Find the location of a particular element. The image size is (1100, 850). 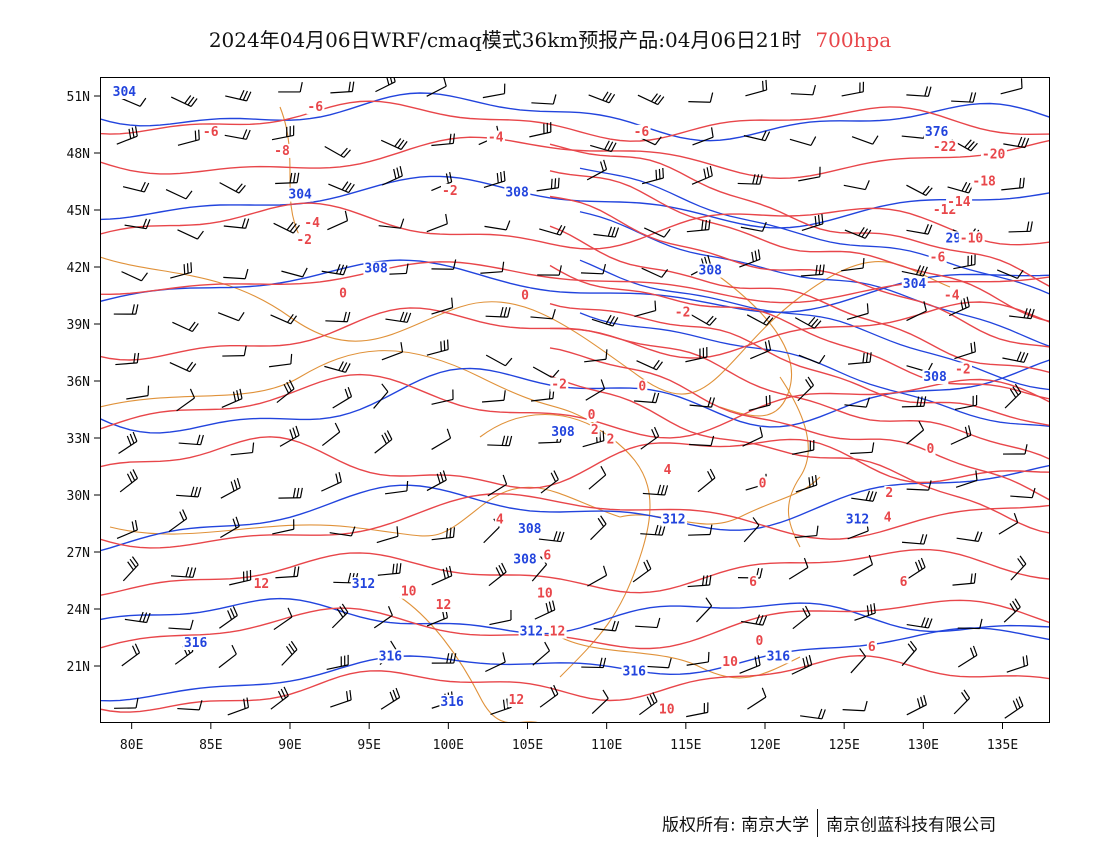

temperature-contour-label: 10 is located at coordinates (667, 710).